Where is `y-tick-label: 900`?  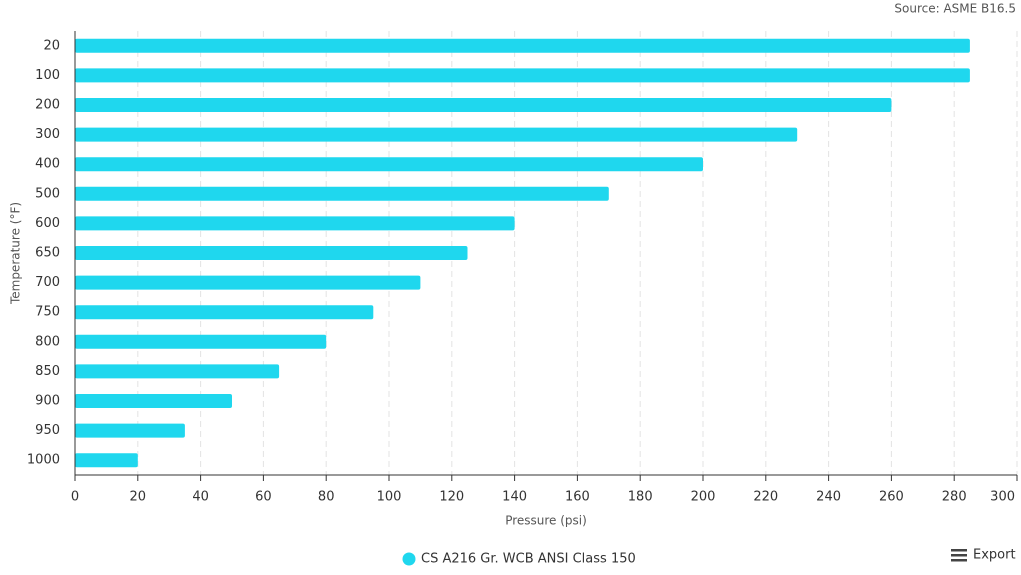
y-tick-label: 900 is located at coordinates (47, 401).